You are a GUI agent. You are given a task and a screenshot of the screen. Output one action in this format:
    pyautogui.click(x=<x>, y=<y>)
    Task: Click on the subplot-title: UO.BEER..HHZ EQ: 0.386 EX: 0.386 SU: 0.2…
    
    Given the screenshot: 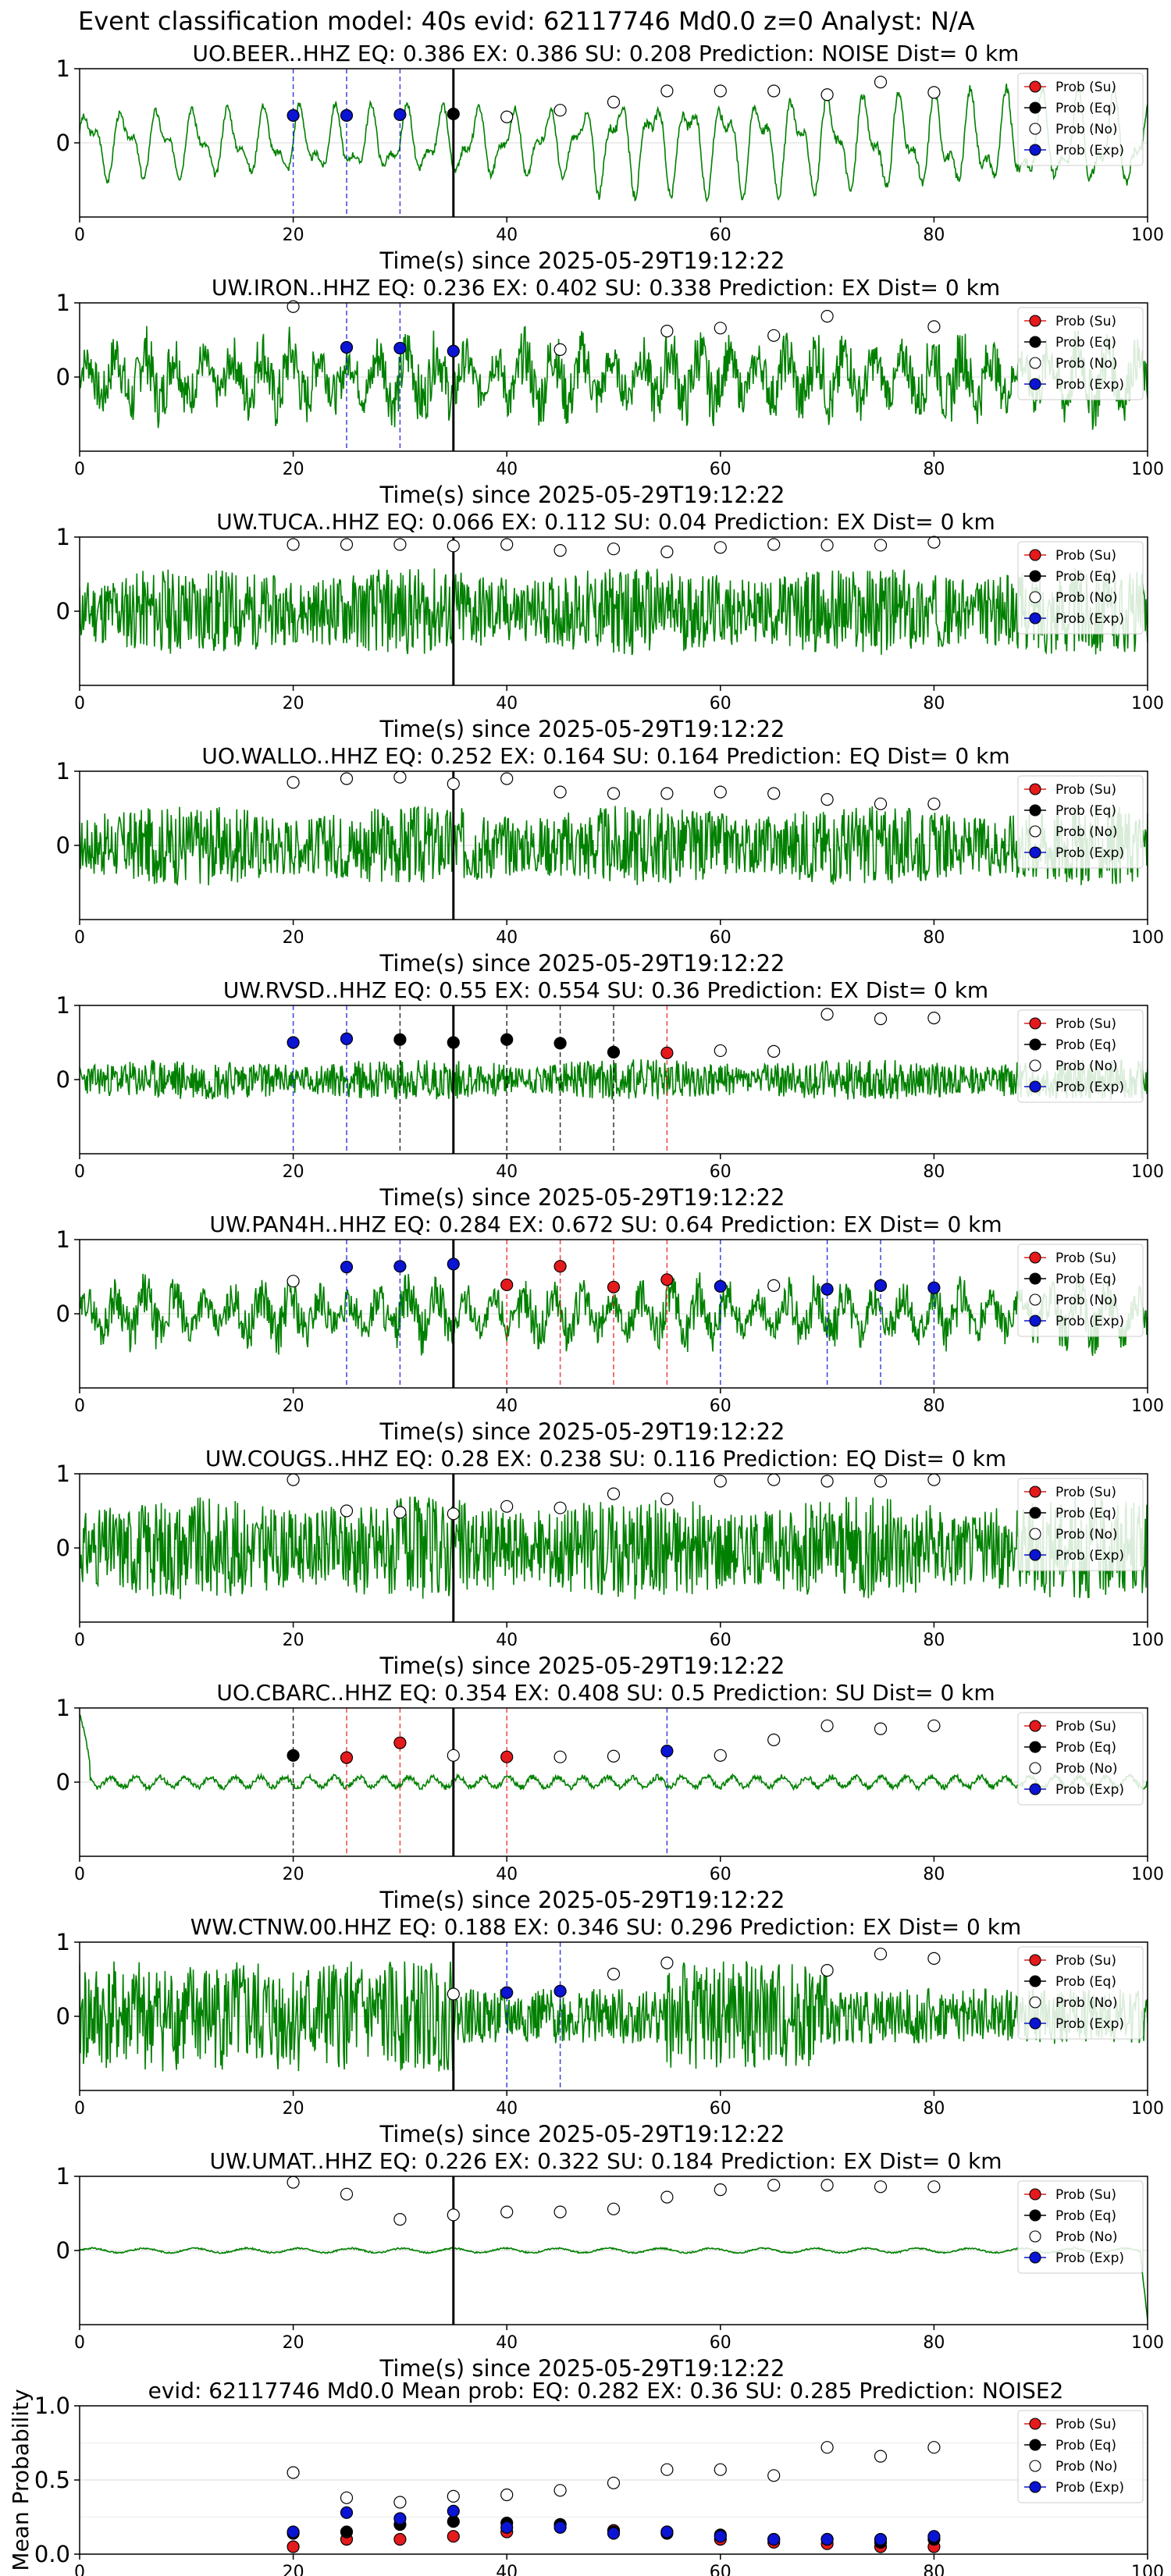 What is the action you would take?
    pyautogui.click(x=606, y=53)
    